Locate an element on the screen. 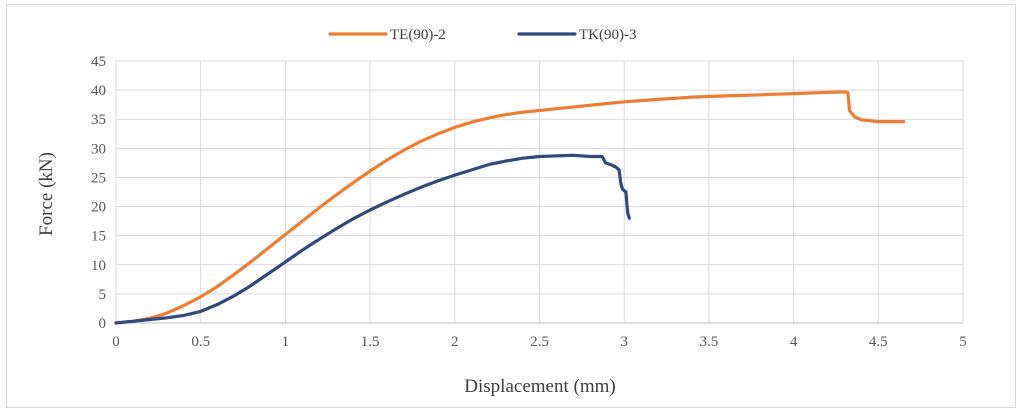 The height and width of the screenshot is (414, 1024). x-tick-label: 1.5 is located at coordinates (370, 342).